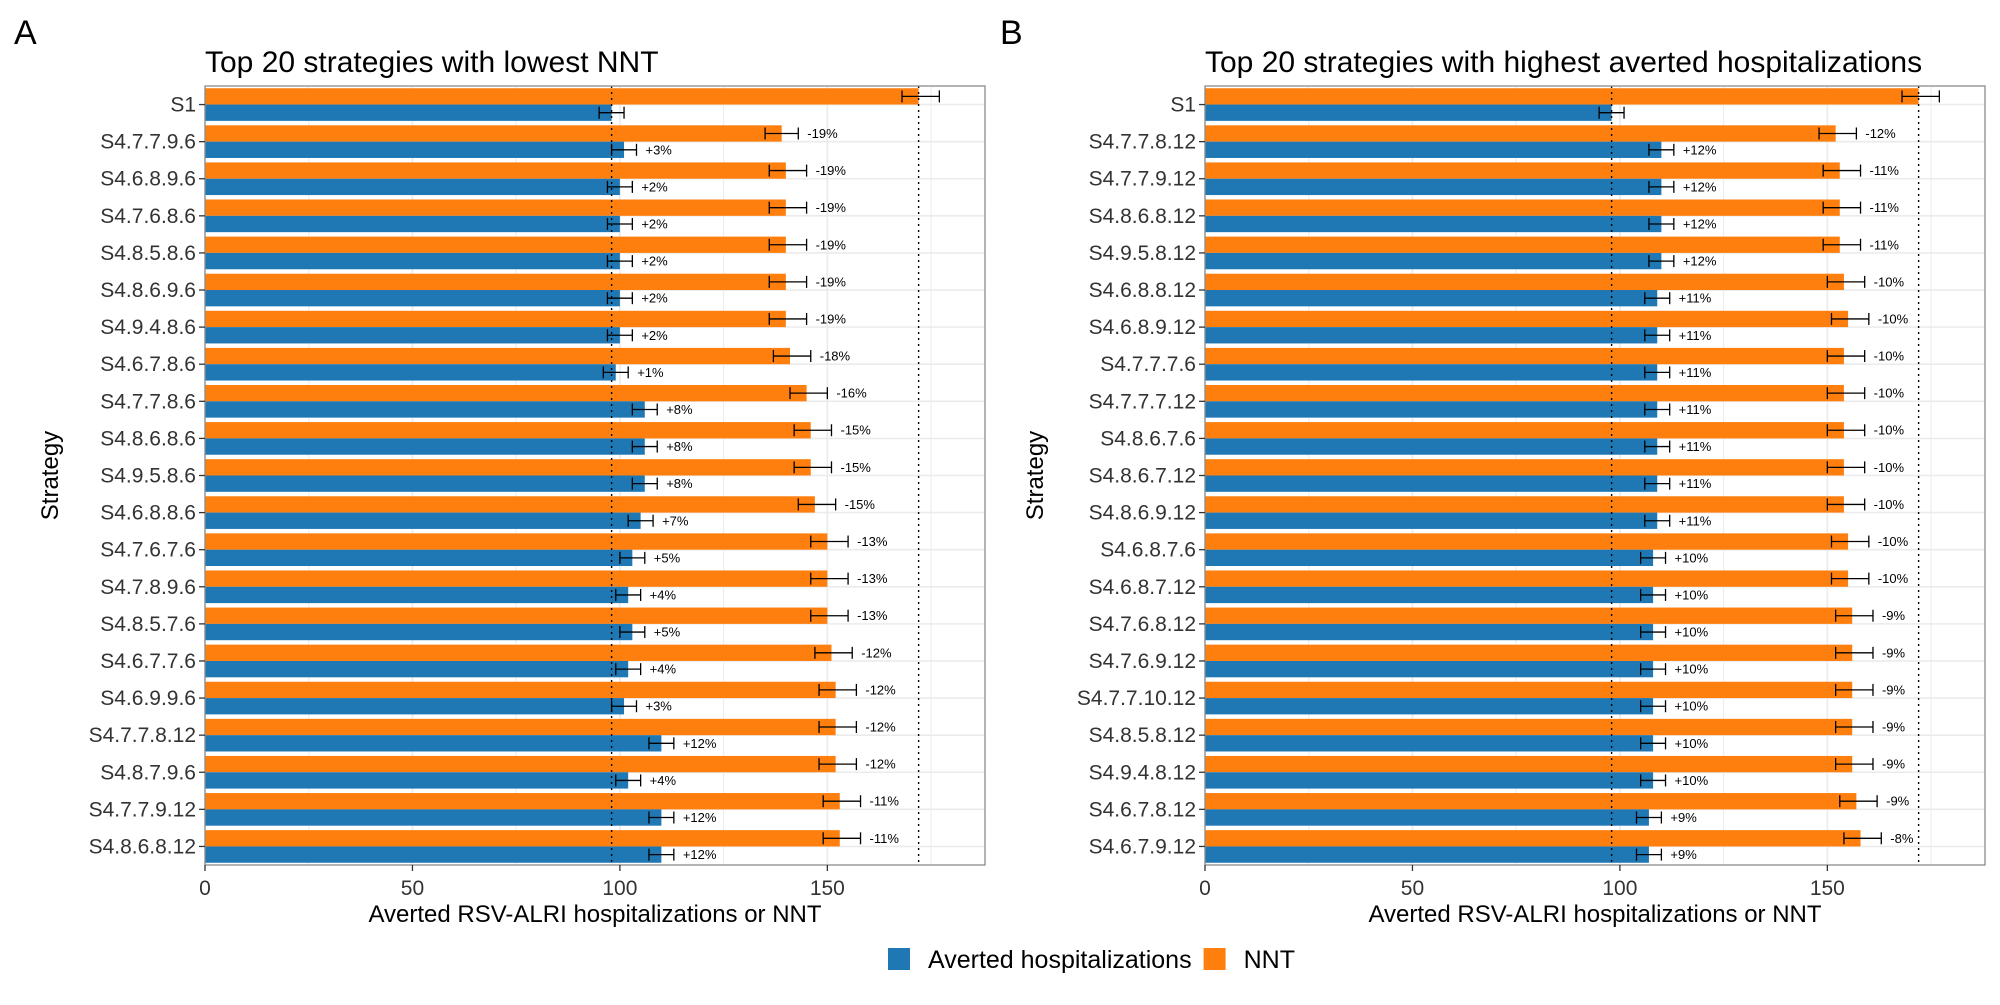  I want to click on x-tick-label: 150, so click(827, 888).